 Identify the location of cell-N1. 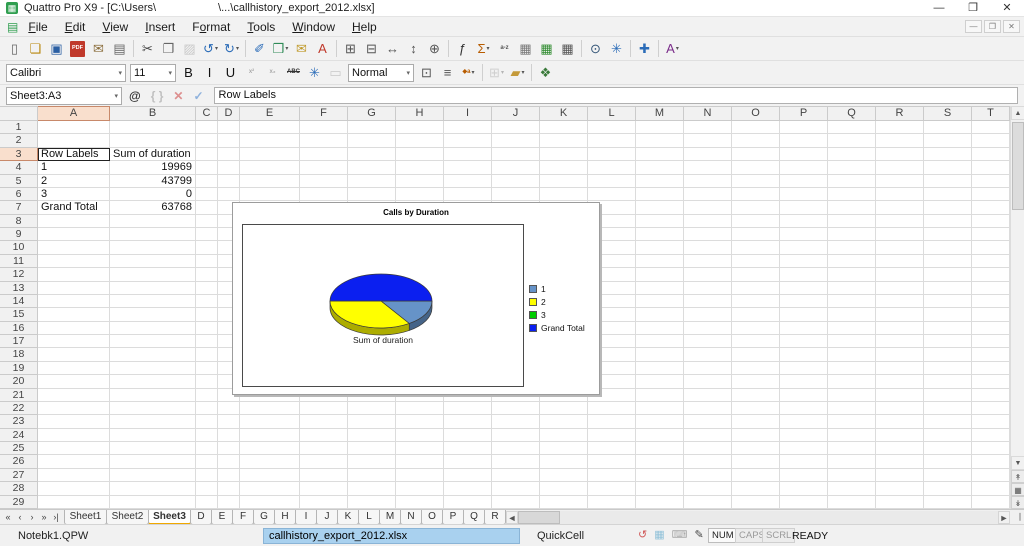
(708, 128).